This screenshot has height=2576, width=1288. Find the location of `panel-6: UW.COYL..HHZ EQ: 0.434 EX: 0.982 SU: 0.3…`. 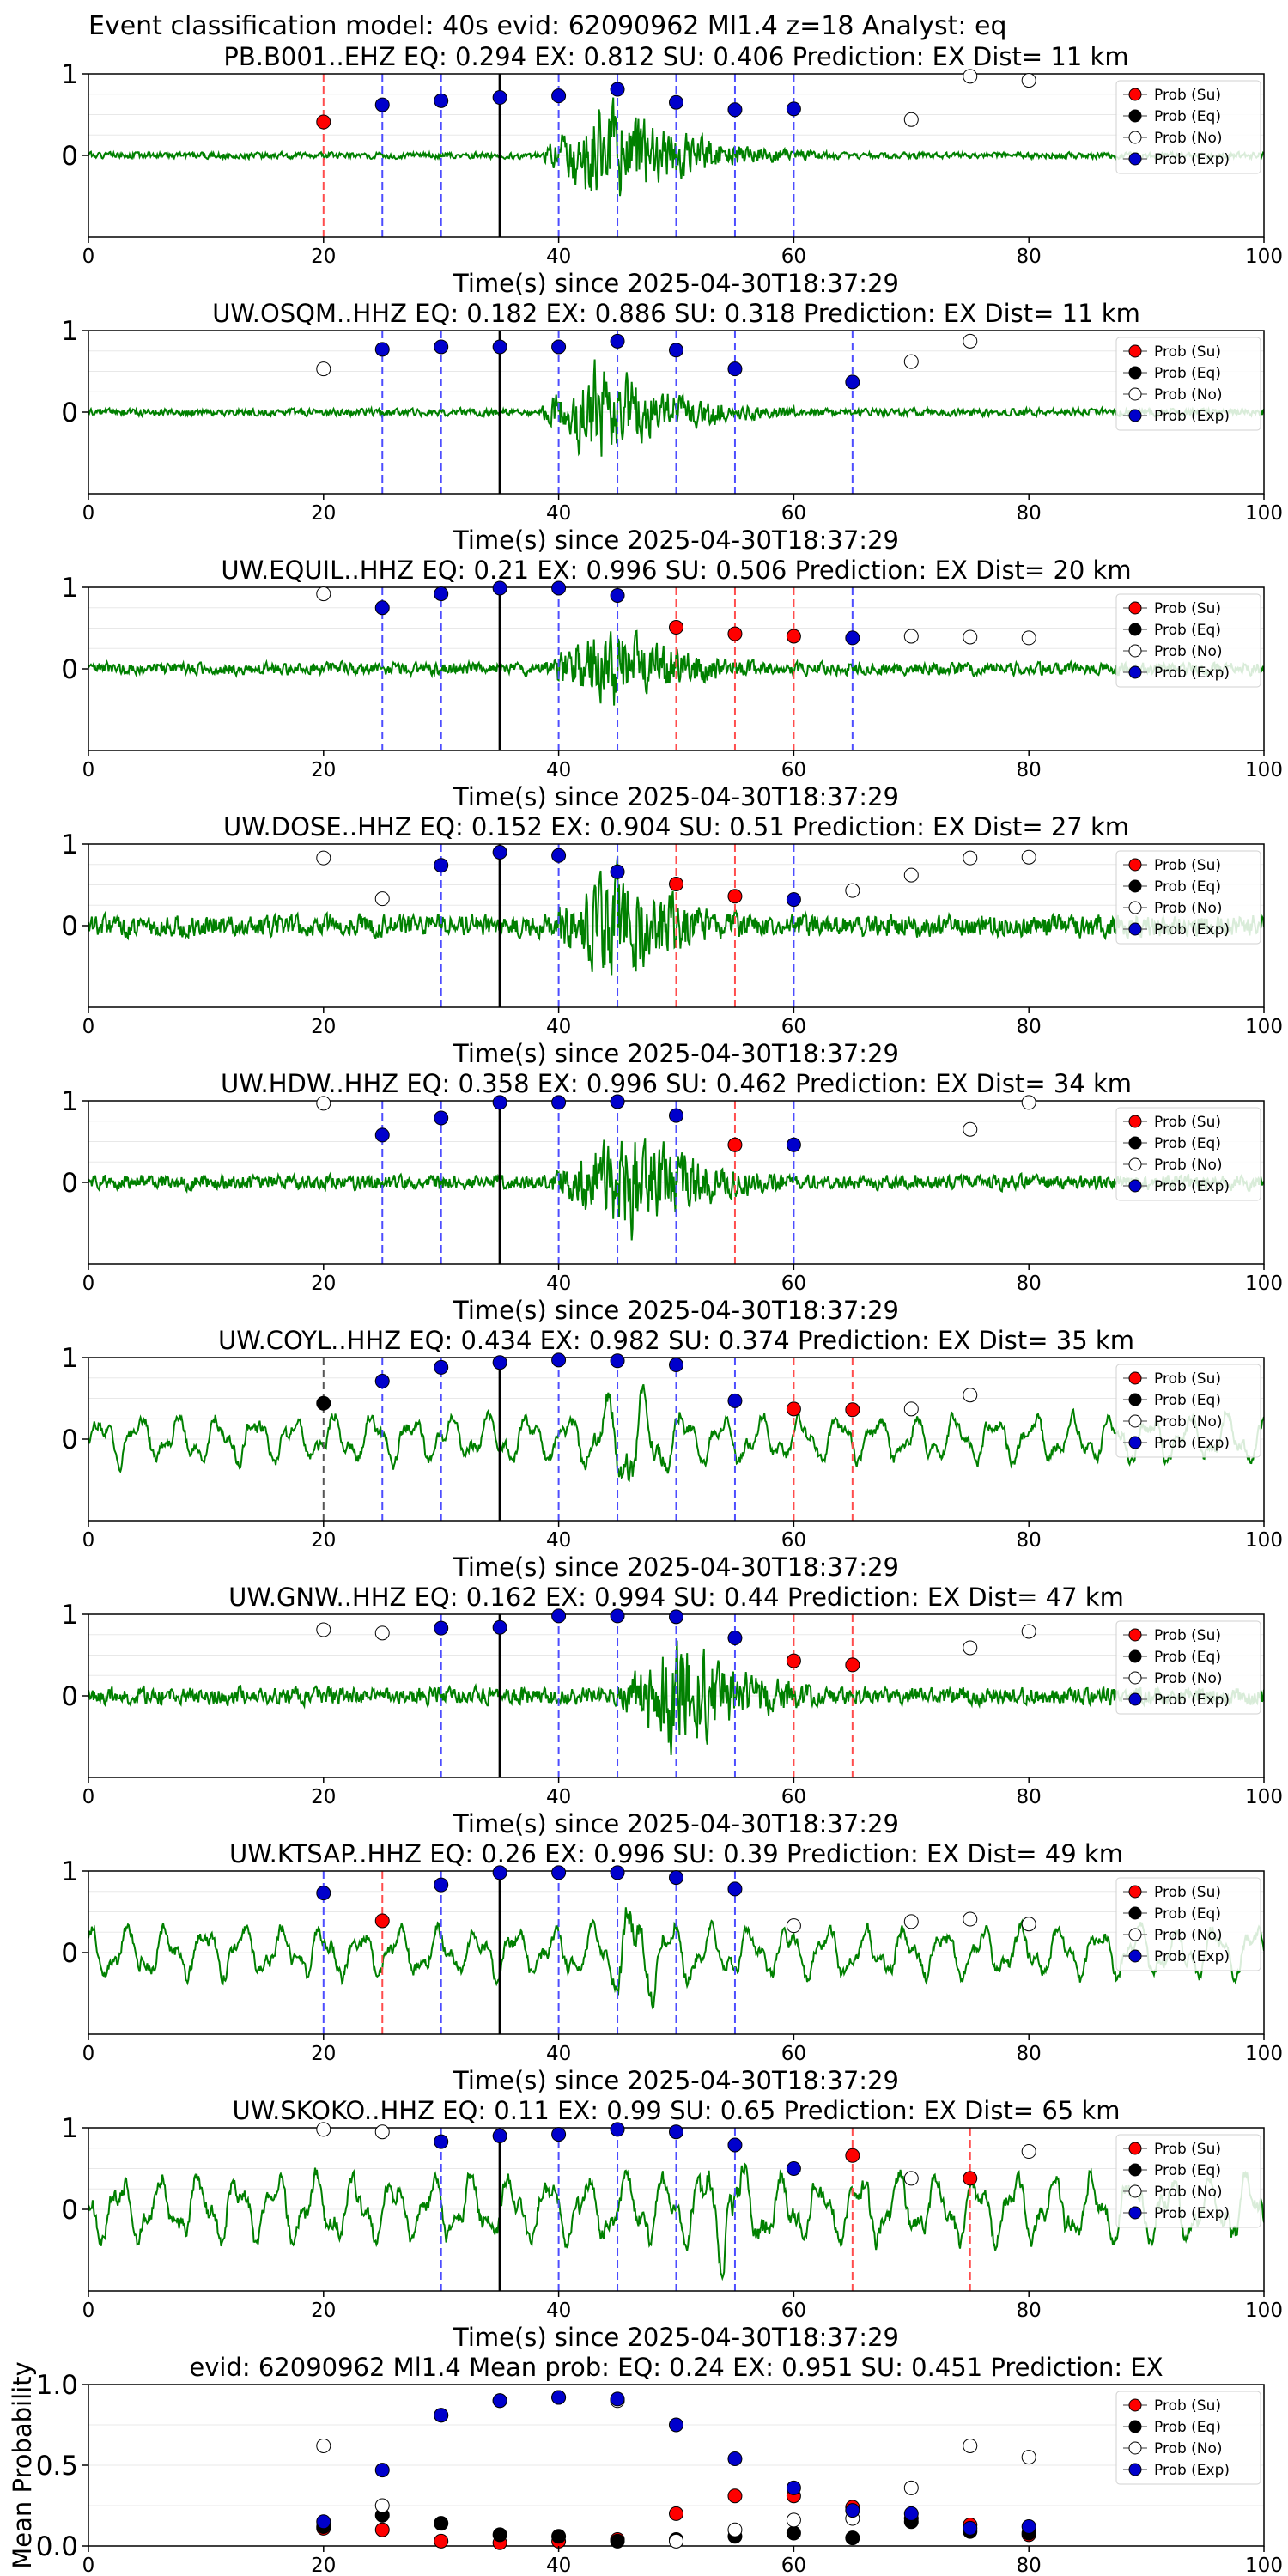

panel-6: UW.COYL..HHZ EQ: 0.434 EX: 0.982 SU: 0.3… is located at coordinates (672, 1454).